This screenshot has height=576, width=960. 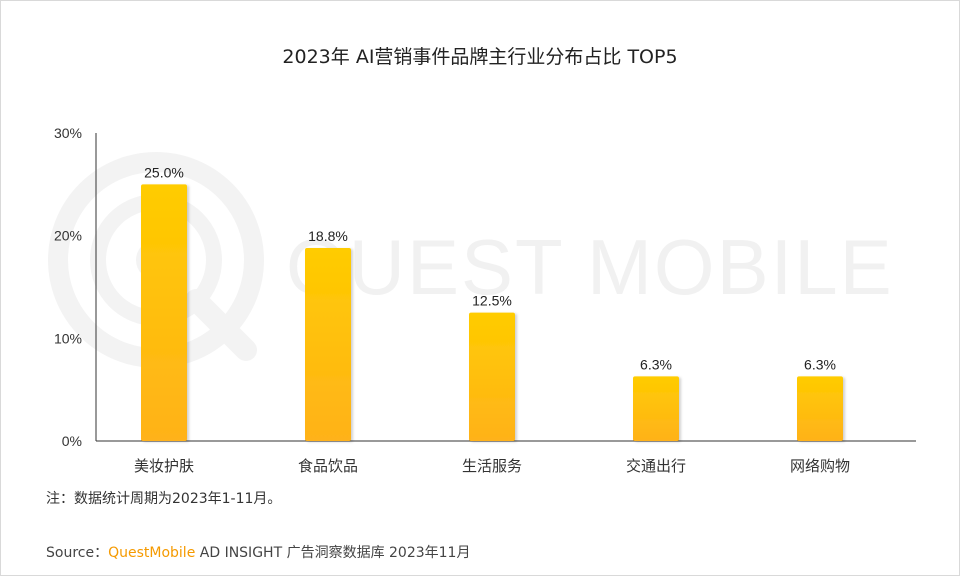 What do you see at coordinates (656, 466) in the screenshot?
I see `x-tick-label: 交通出行` at bounding box center [656, 466].